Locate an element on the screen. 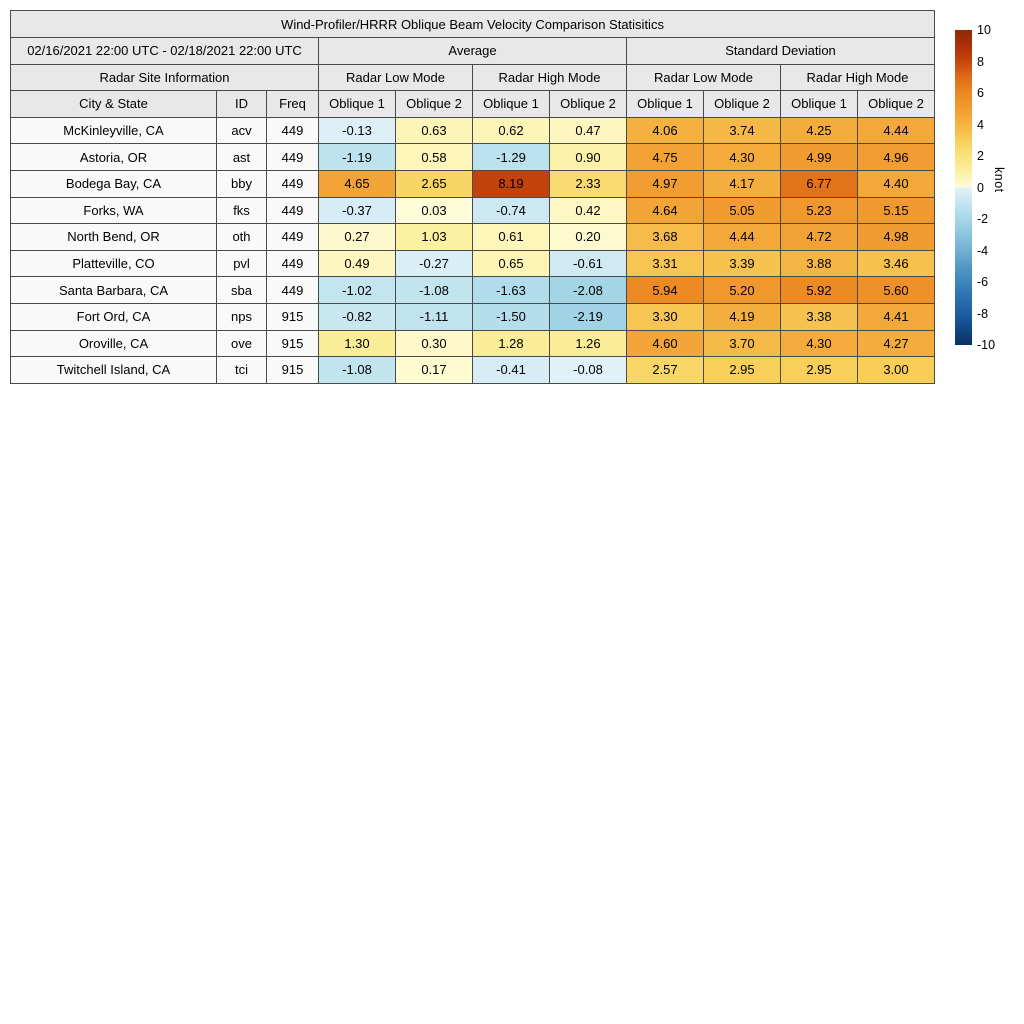 The image size is (1024, 1024). value-cell: 5.15 is located at coordinates (896, 210).